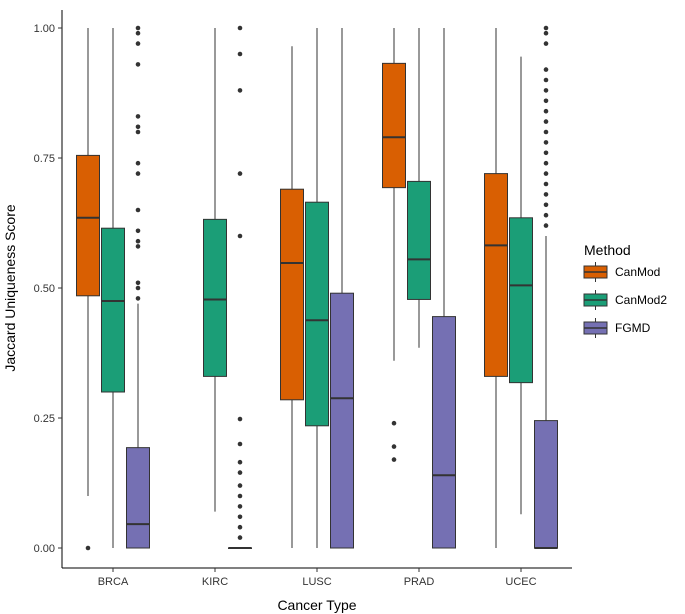 The image size is (685, 614). I want to click on y-tick-label: 0.50, so click(44, 289).